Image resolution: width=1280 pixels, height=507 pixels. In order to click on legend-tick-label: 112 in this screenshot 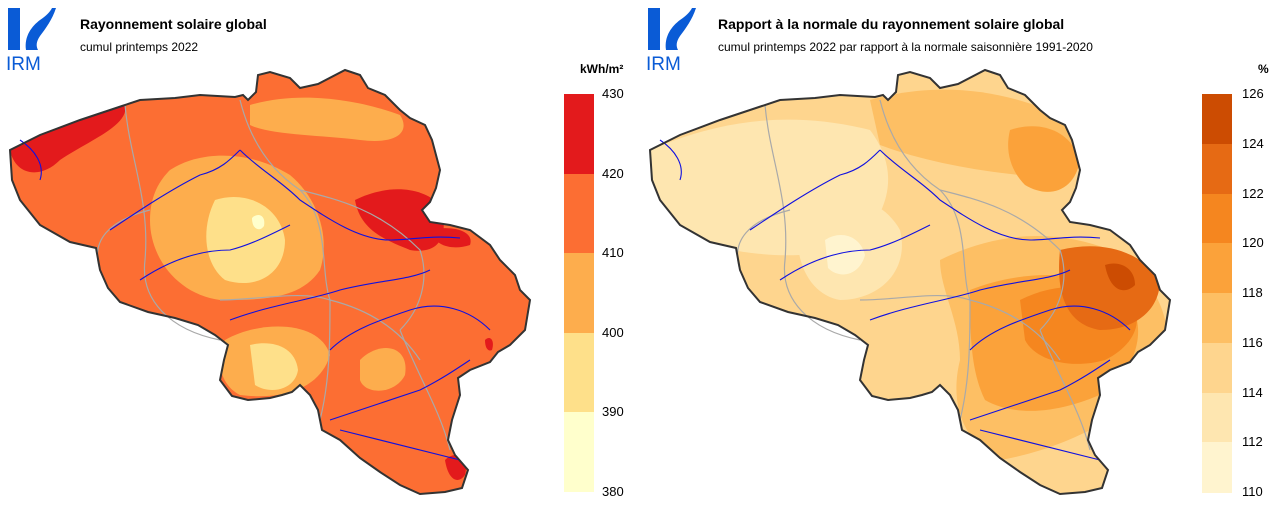, I will do `click(1252, 442)`.